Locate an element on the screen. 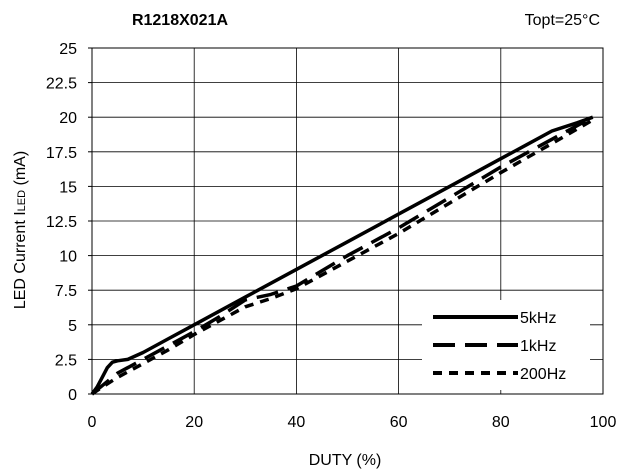 This screenshot has height=470, width=625. legend-label-1khz: 1kHz is located at coordinates (538, 346).